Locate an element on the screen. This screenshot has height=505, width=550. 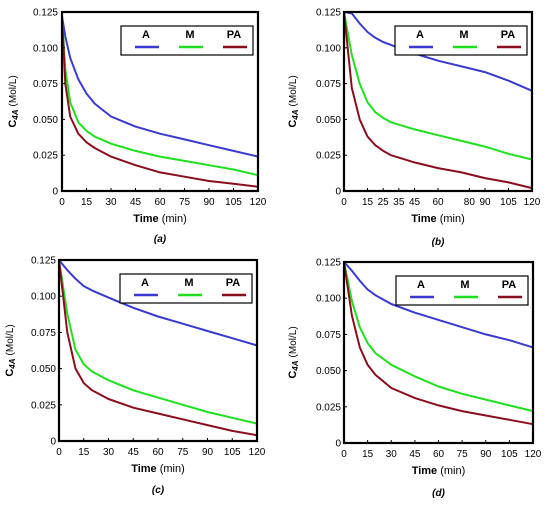
panel-caption: (b) is located at coordinates (438, 242).